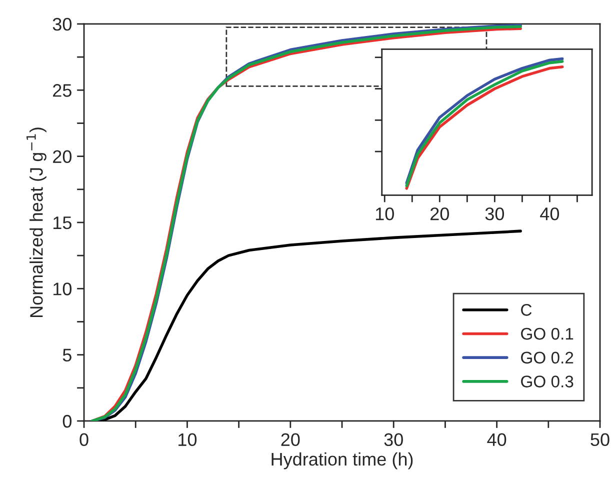 This screenshot has height=482, width=611. What do you see at coordinates (62, 24) in the screenshot?
I see `y-tick-label: 30` at bounding box center [62, 24].